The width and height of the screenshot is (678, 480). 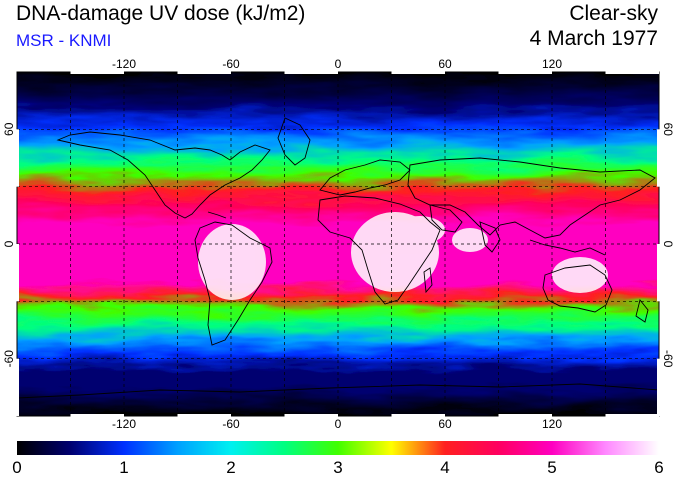 What do you see at coordinates (124, 64) in the screenshot?
I see `lon-label-top-m120: -120` at bounding box center [124, 64].